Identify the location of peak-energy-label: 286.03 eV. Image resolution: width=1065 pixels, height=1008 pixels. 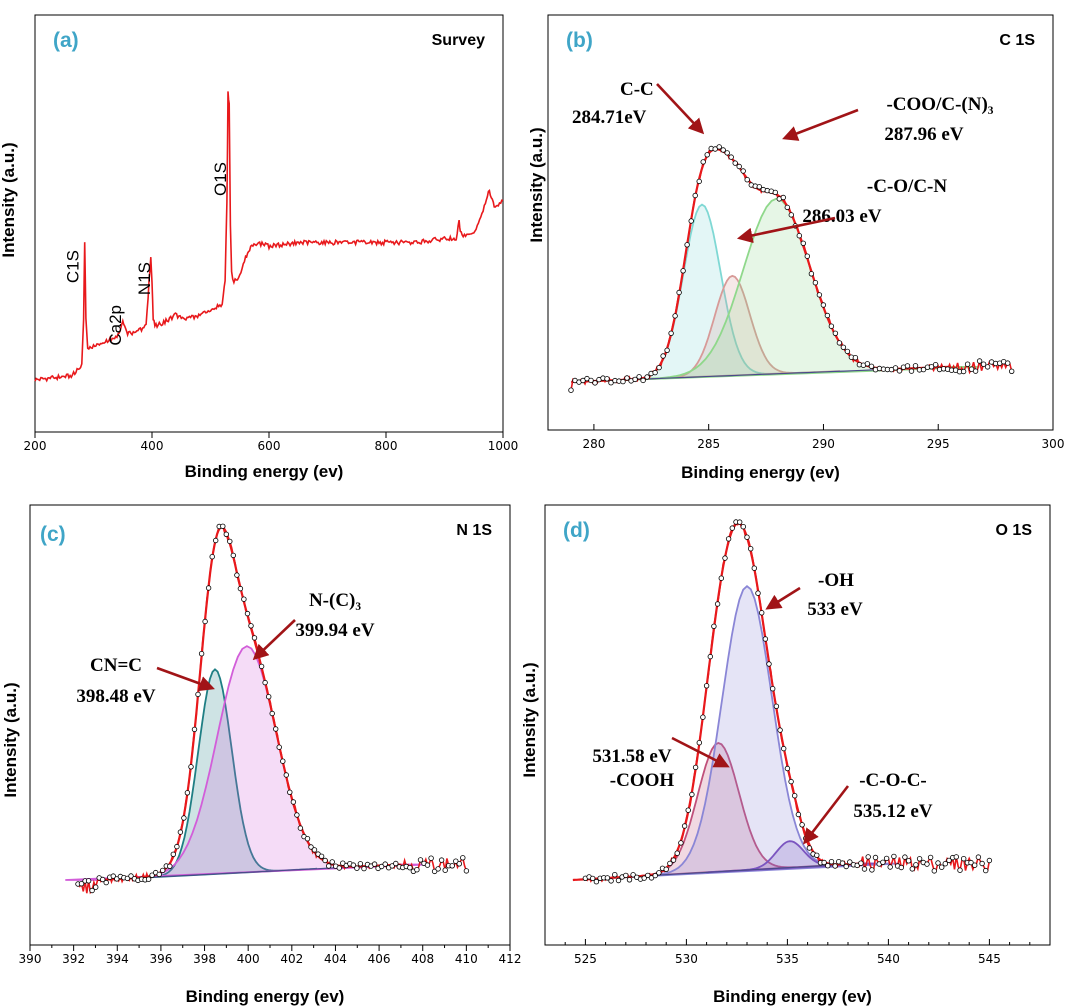
(841, 216).